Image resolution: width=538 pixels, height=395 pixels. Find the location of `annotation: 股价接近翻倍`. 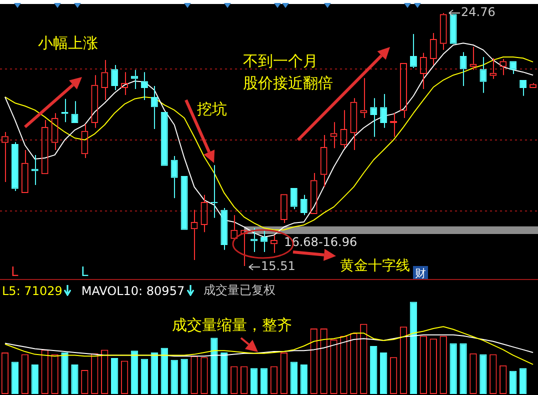

annotation: 股价接近翻倍 is located at coordinates (288, 83).